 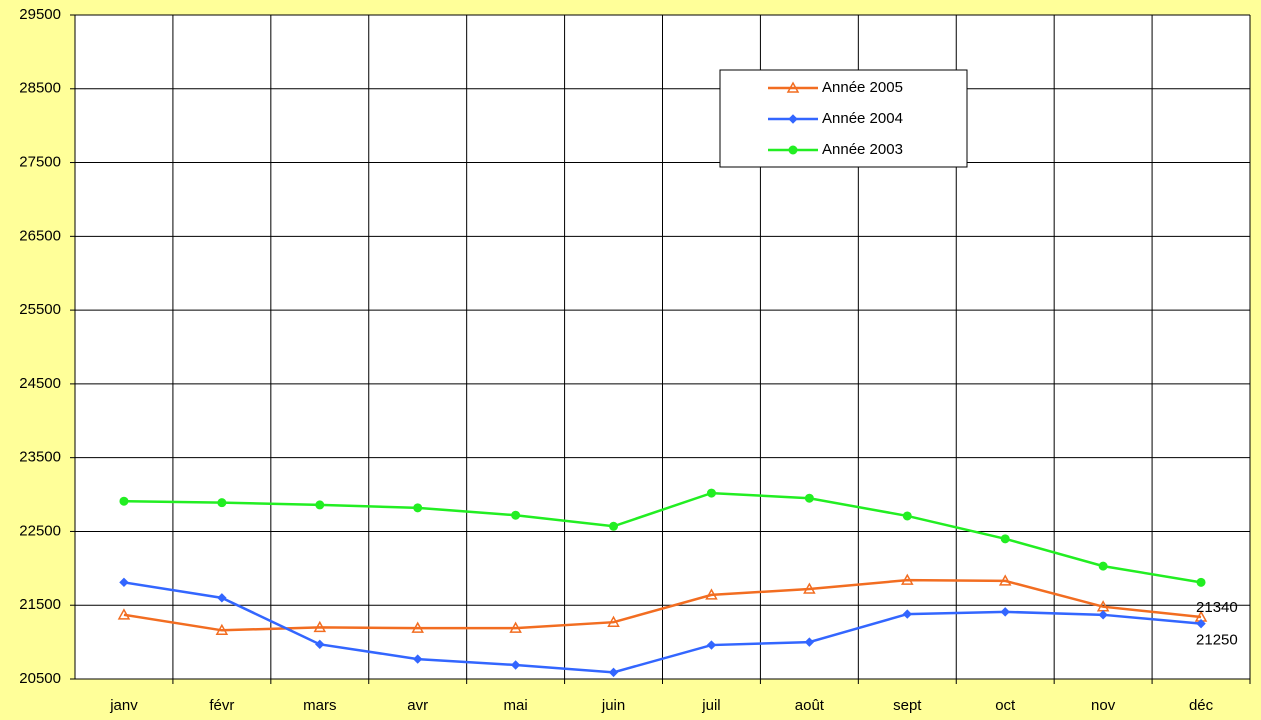 I want to click on legend-label: Année 2003, so click(x=862, y=149).